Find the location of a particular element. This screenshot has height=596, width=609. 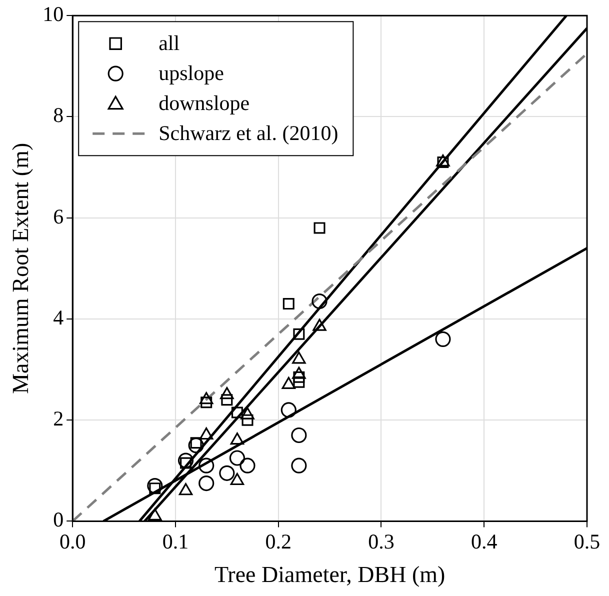

y-tick-label: 8 is located at coordinates (58, 115).